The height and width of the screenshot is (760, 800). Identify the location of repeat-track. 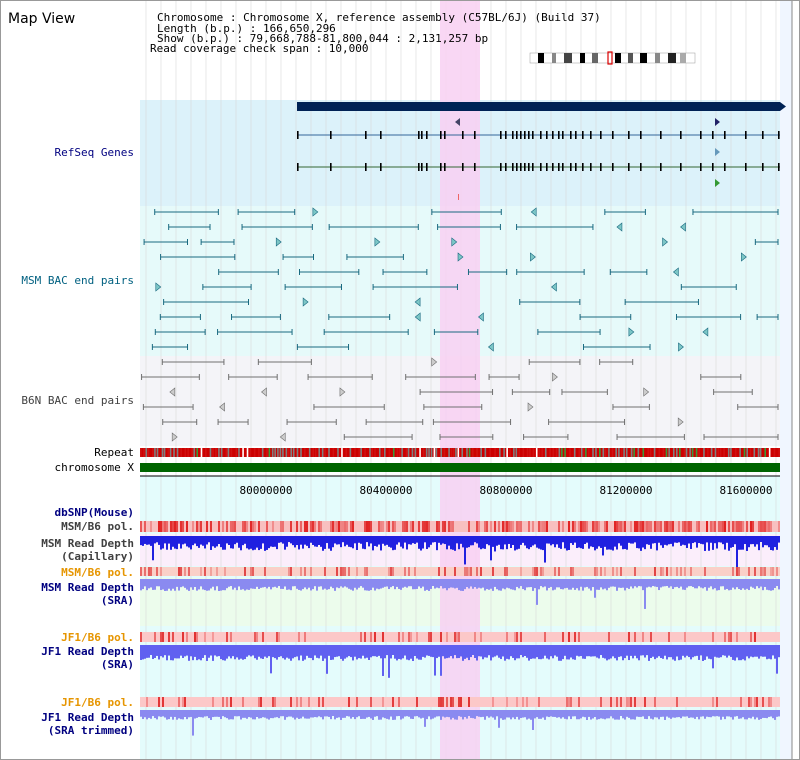
(460, 452).